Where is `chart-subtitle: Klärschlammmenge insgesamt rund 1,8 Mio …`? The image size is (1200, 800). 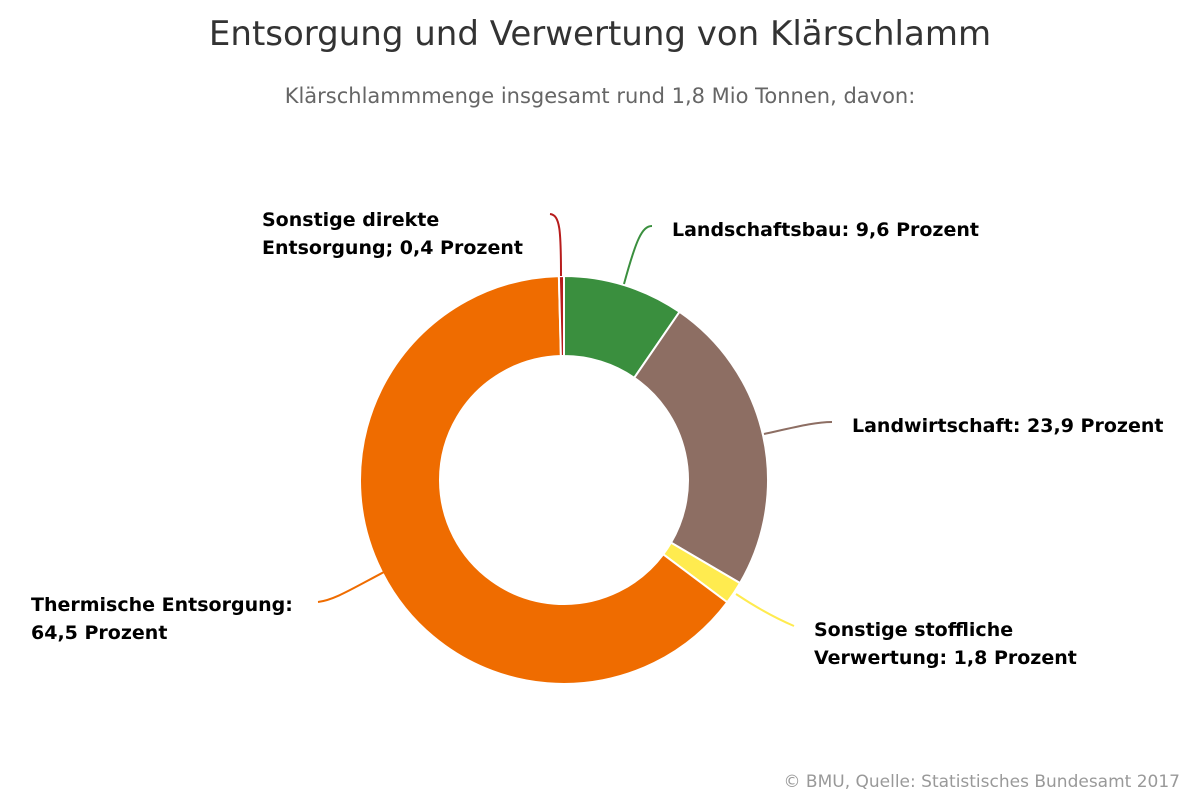 chart-subtitle: Klärschlammmenge insgesamt rund 1,8 Mio … is located at coordinates (600, 96).